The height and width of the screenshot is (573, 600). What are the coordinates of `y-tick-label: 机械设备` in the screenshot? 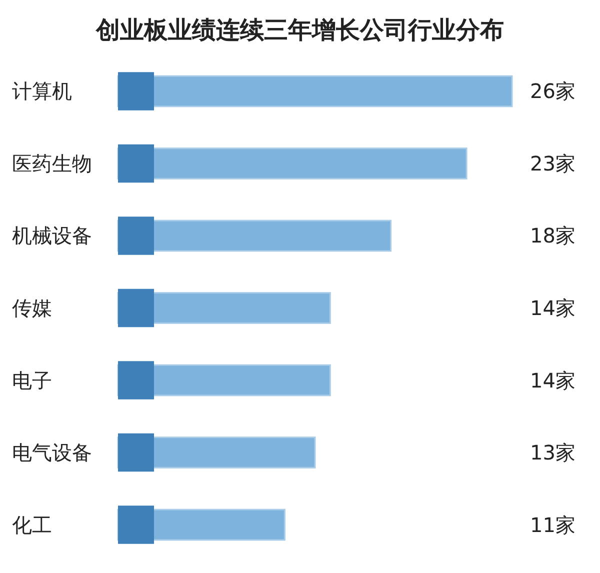 It's located at (52, 236).